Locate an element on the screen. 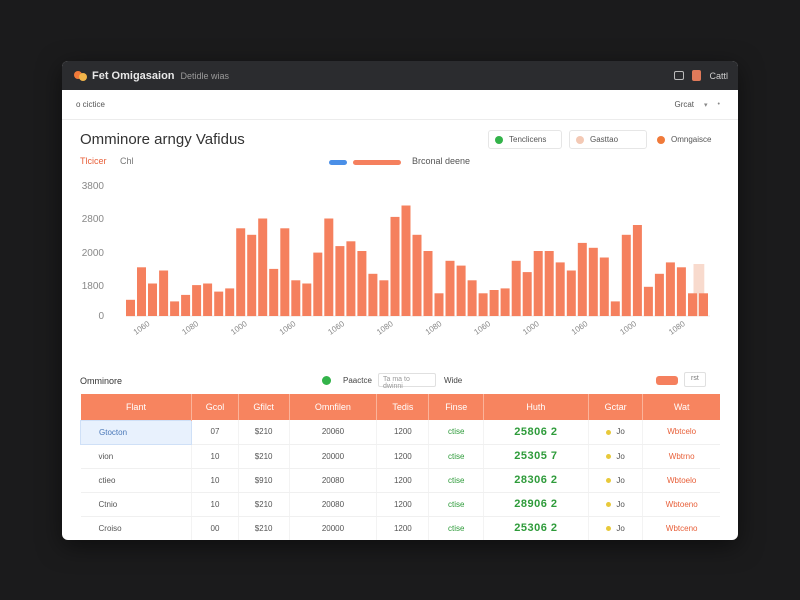 The width and height of the screenshot is (800, 600). column-header: Omnfilen is located at coordinates (333, 407).